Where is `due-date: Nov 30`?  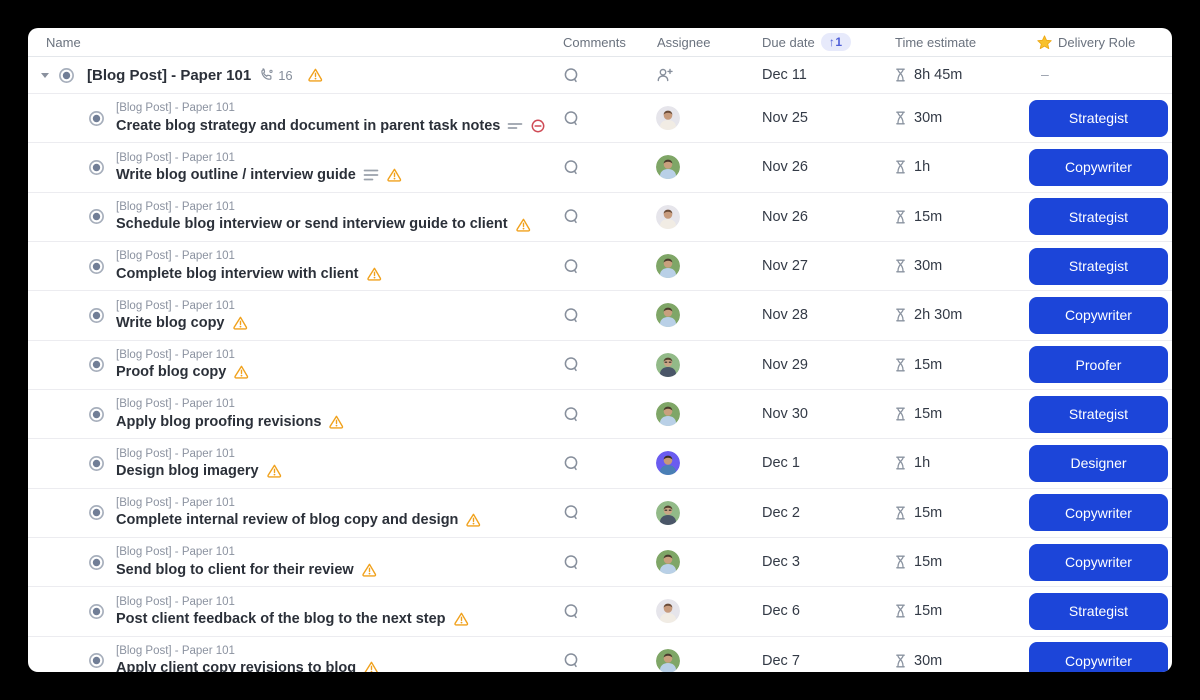 due-date: Nov 30 is located at coordinates (785, 414).